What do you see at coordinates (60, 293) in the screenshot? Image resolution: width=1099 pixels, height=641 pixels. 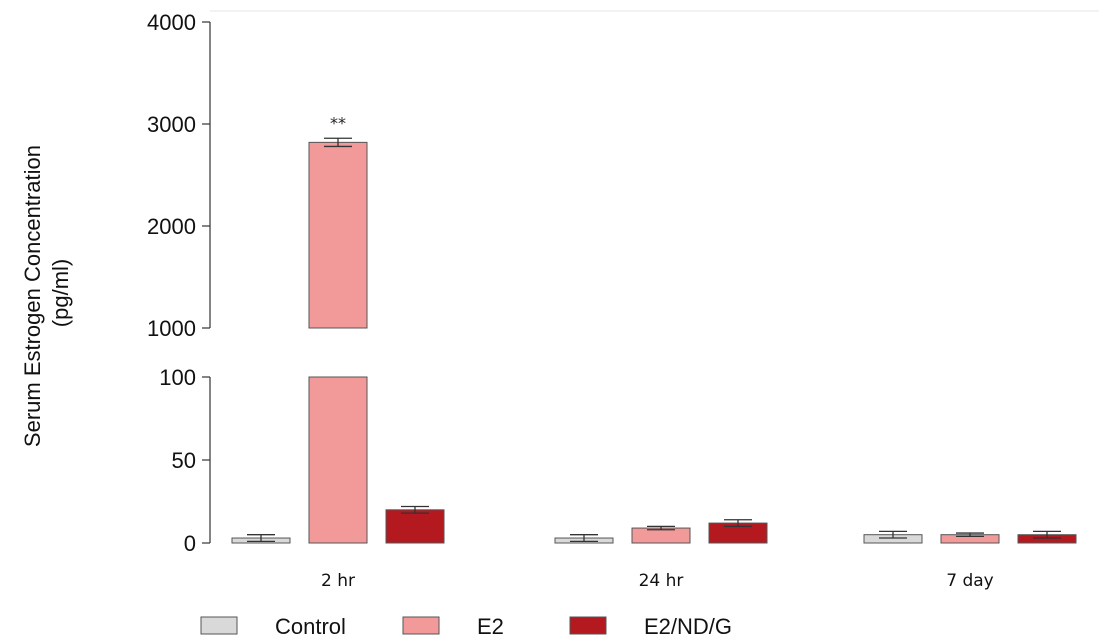 I see `y-axis-label-line2: (pg/ml)` at bounding box center [60, 293].